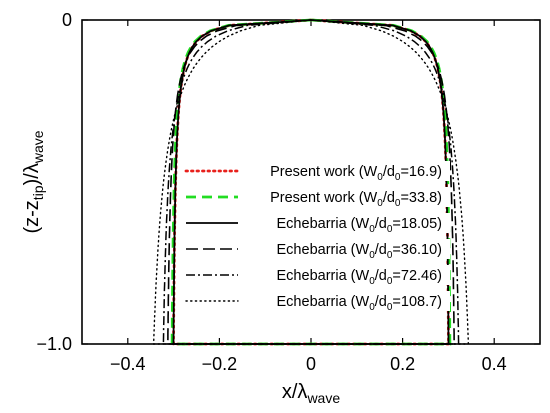  I want to click on legend-label-3: Echebarria (W0/d0=18.05), so click(359, 225).